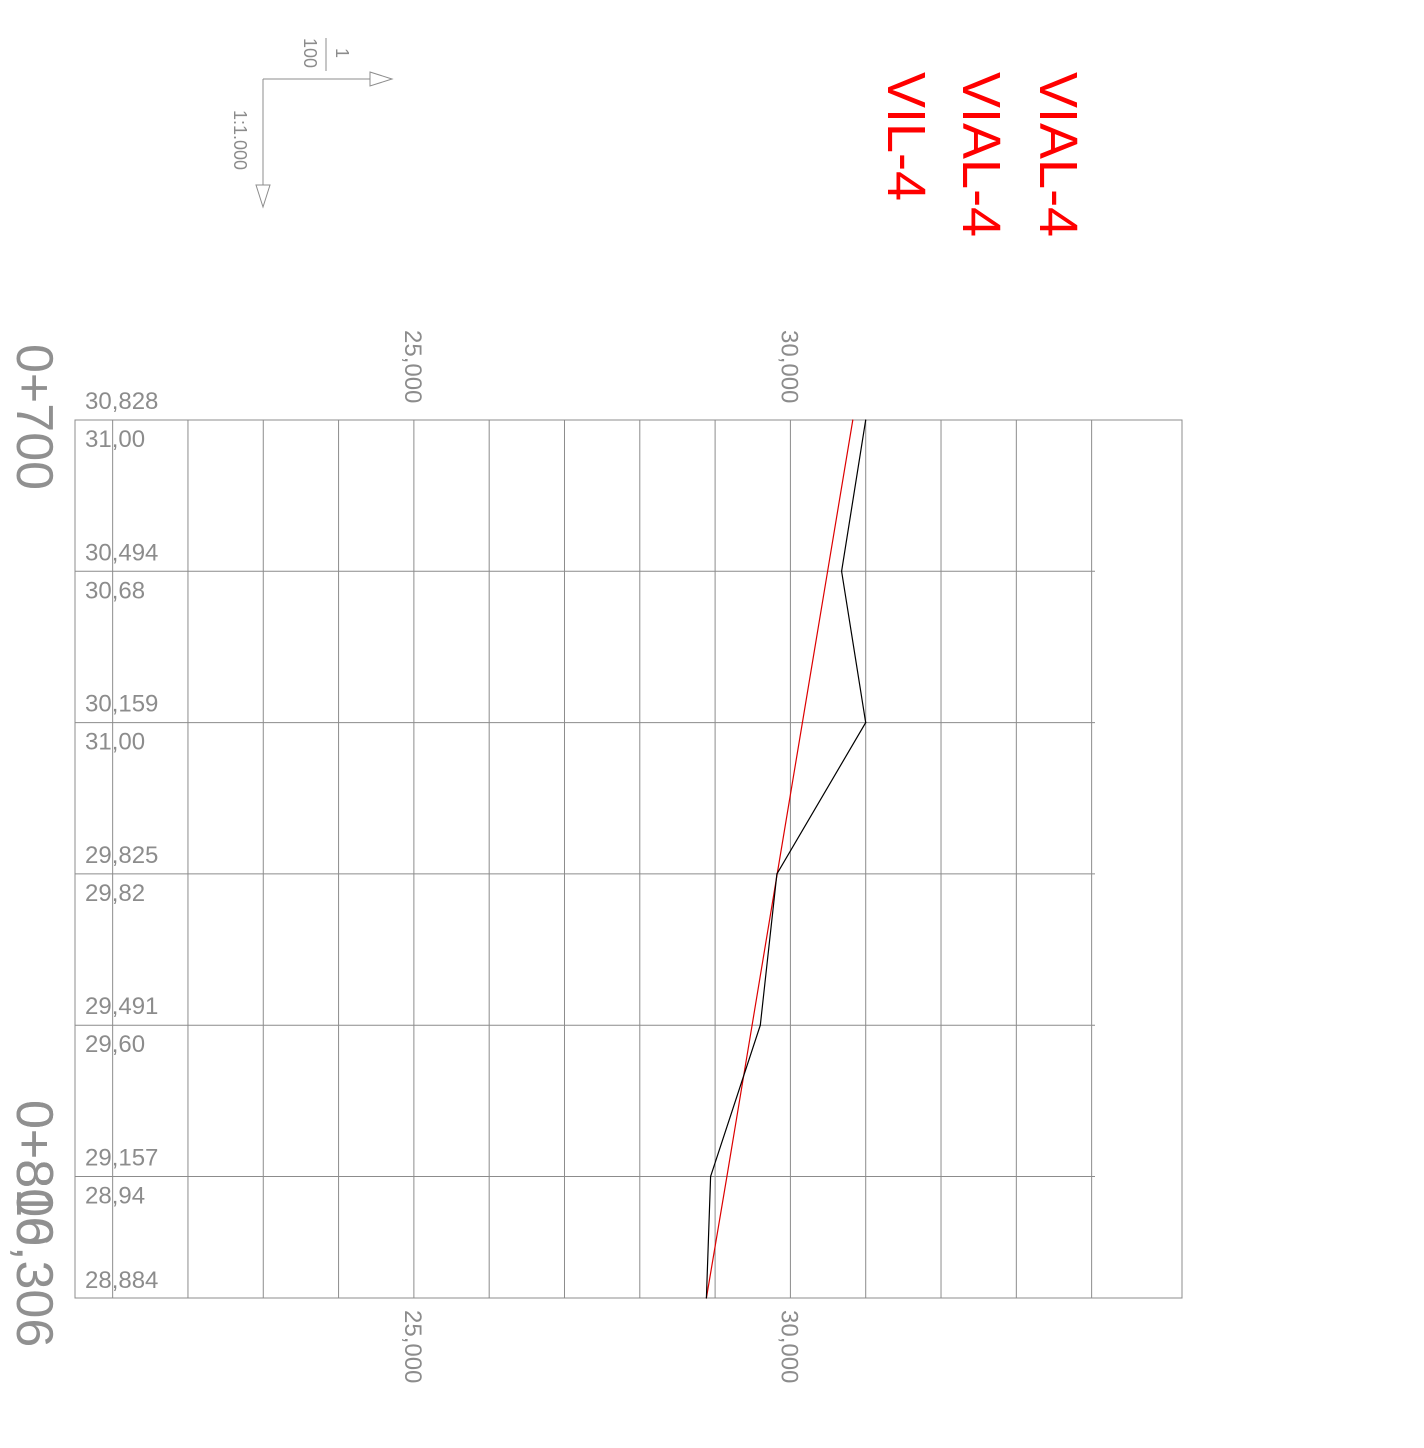 The height and width of the screenshot is (1448, 1424). I want to click on elevation-tick-bottom-label: 25,000, so click(412, 1346).